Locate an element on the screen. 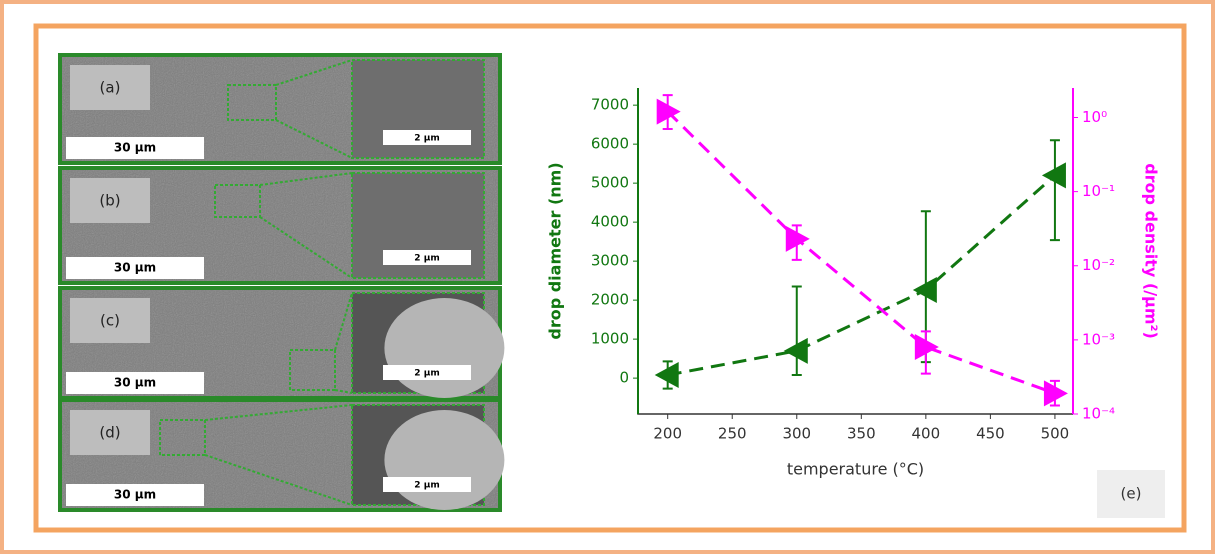  y-tick-label: 6000 is located at coordinates (610, 144).